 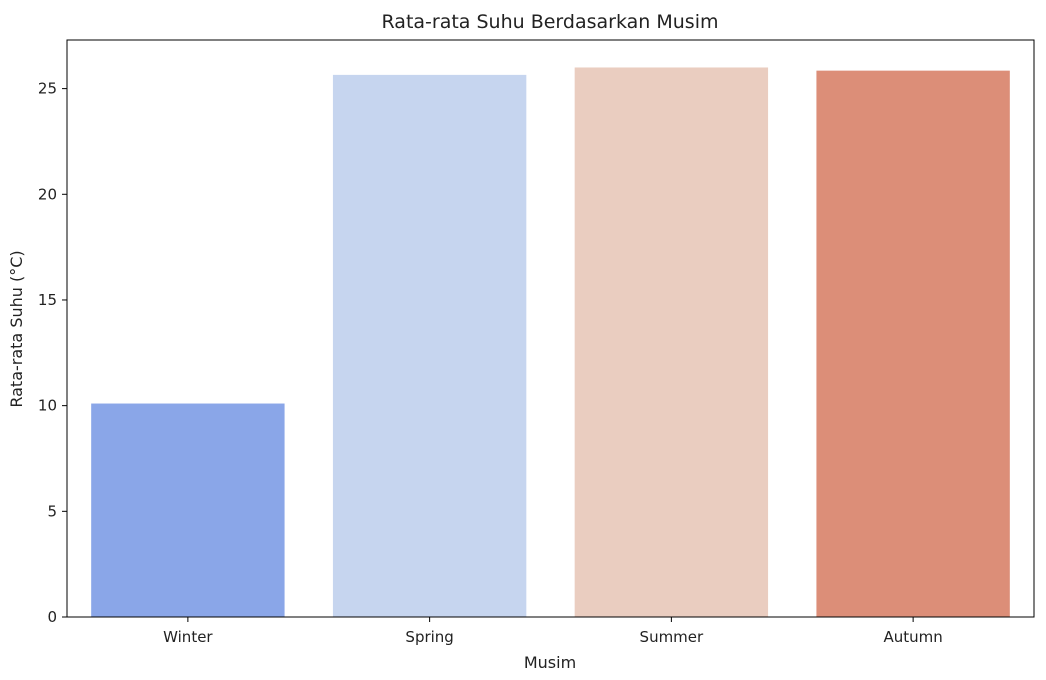 I want to click on chart-title: Rata-rata Suhu Berdasarkan Musim, so click(x=550, y=22).